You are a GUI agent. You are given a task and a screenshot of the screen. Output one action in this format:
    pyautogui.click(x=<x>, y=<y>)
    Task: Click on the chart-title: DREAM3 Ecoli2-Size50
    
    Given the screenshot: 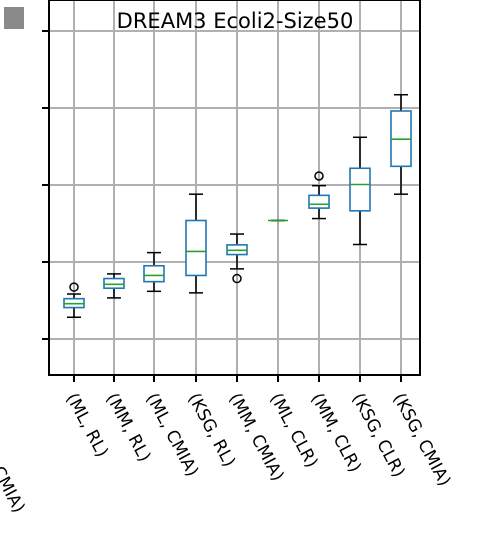 What is the action you would take?
    pyautogui.click(x=235, y=21)
    